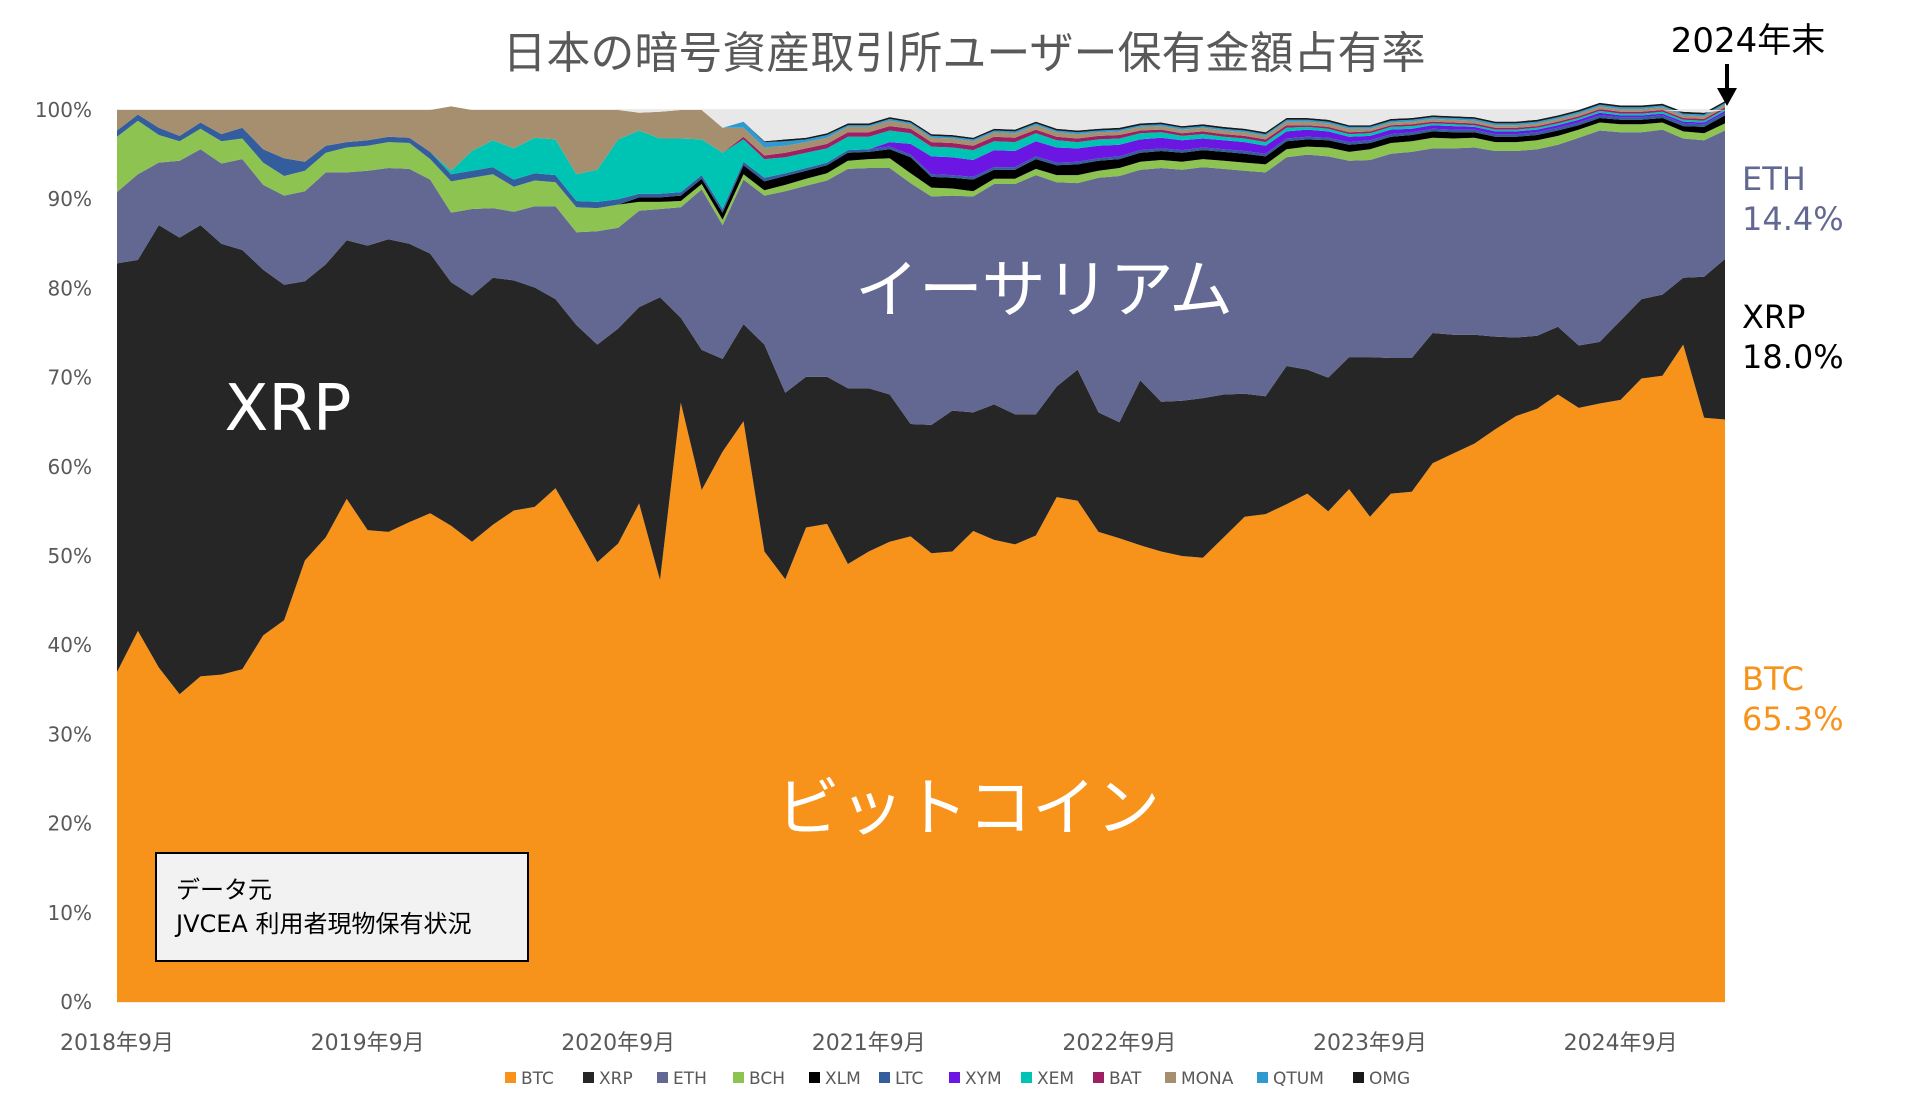  Describe the element at coordinates (1774, 179) in the screenshot. I see `end-label-eth-name: ETH` at that location.